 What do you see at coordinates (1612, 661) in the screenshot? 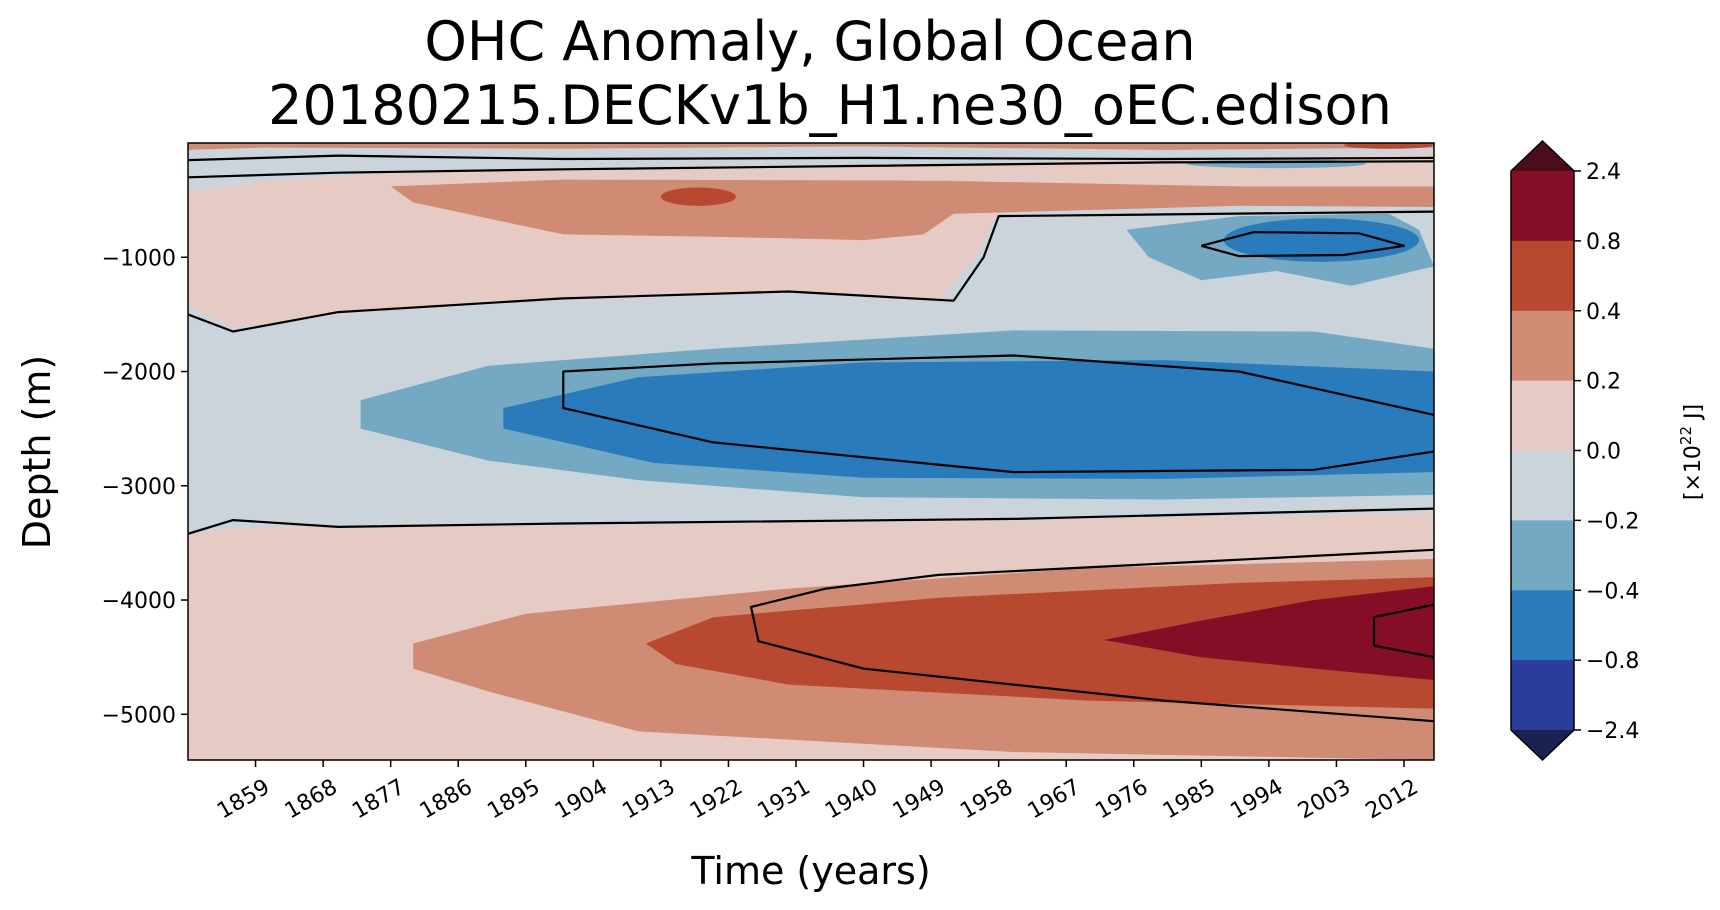
I see `colorbar-tick-label-1: −0.8` at bounding box center [1612, 661].